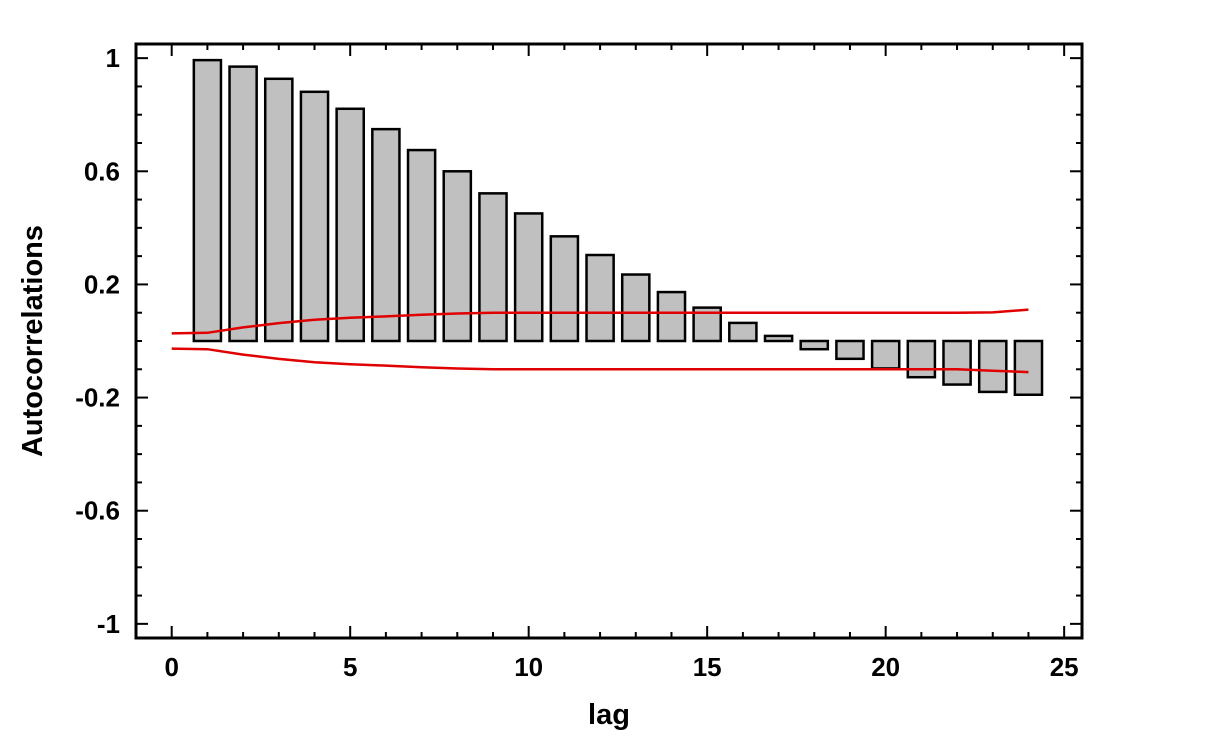  I want to click on x-tick-label: 10, so click(528, 667).